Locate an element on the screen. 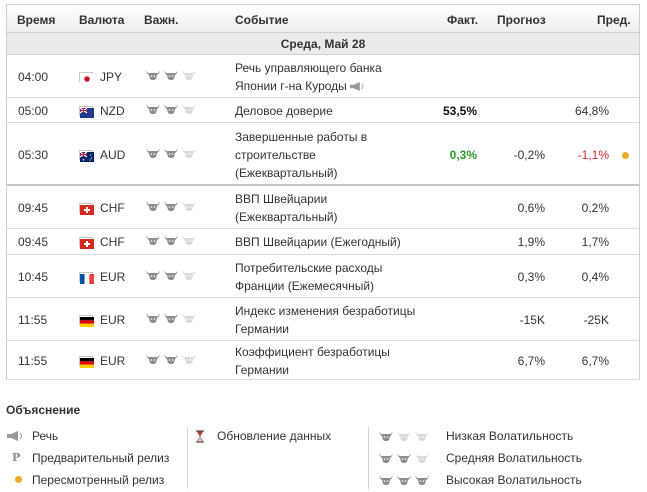 Image resolution: width=647 pixels, height=492 pixels. event-line: Деловое доверие is located at coordinates (284, 111).